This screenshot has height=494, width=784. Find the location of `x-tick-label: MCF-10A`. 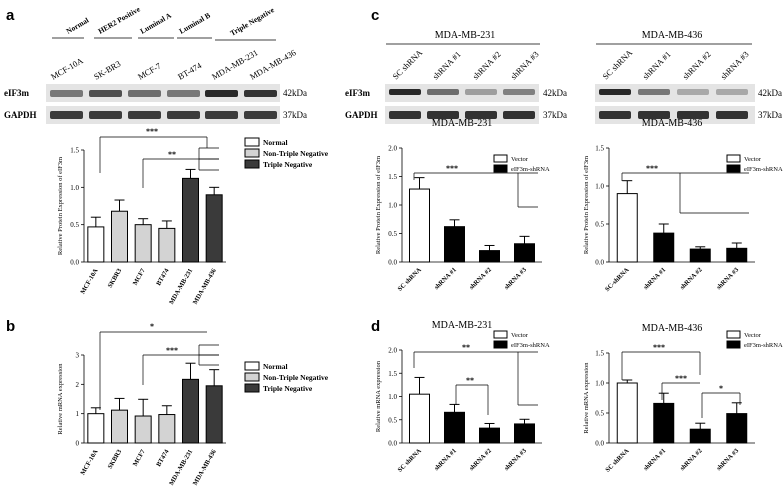

x-tick-label: MCF-10A is located at coordinates (89, 281).